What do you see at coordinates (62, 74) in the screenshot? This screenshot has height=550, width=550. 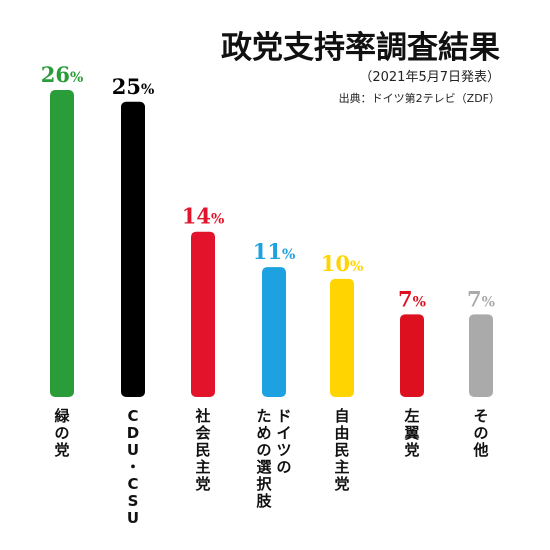 I see `value-label-0: 26%` at bounding box center [62, 74].